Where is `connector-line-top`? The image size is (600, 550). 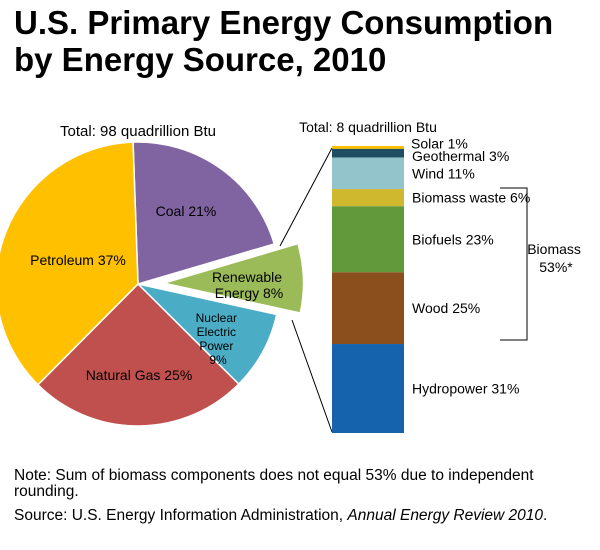 connector-line-top is located at coordinates (306, 197).